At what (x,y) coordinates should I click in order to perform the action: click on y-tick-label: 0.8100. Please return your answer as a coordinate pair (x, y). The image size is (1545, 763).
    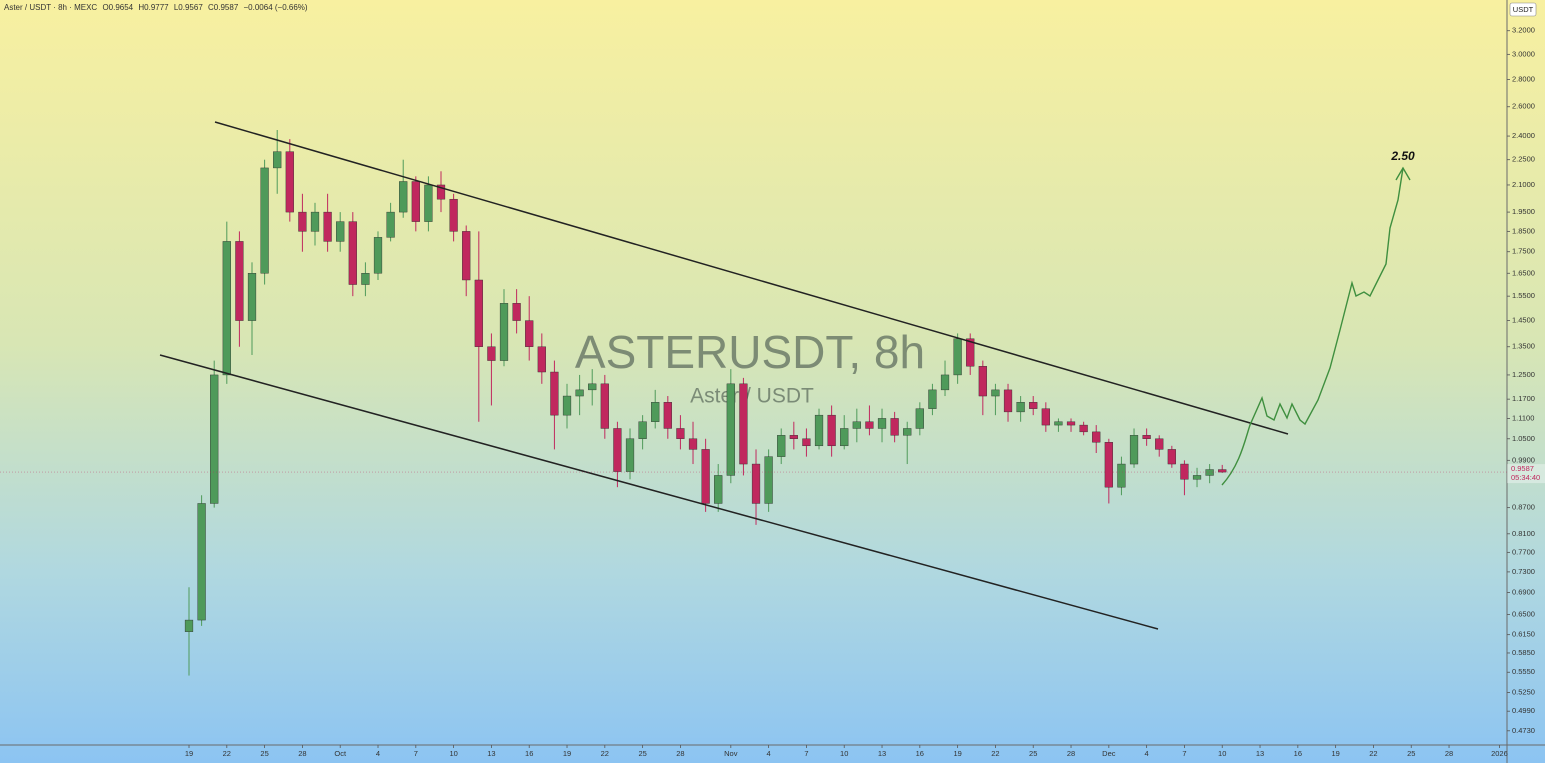
    Looking at the image, I should click on (1523, 533).